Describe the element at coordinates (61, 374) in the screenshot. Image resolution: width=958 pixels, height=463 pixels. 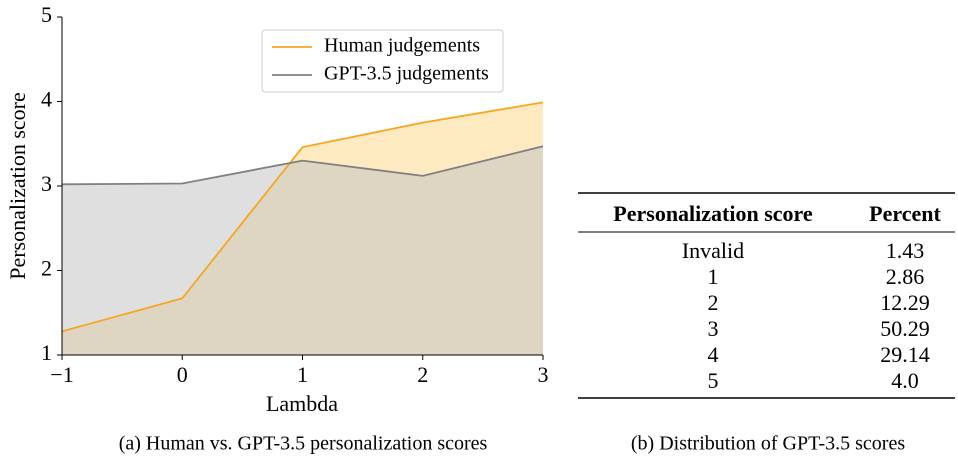
I see `x-tick-label: −1` at that location.